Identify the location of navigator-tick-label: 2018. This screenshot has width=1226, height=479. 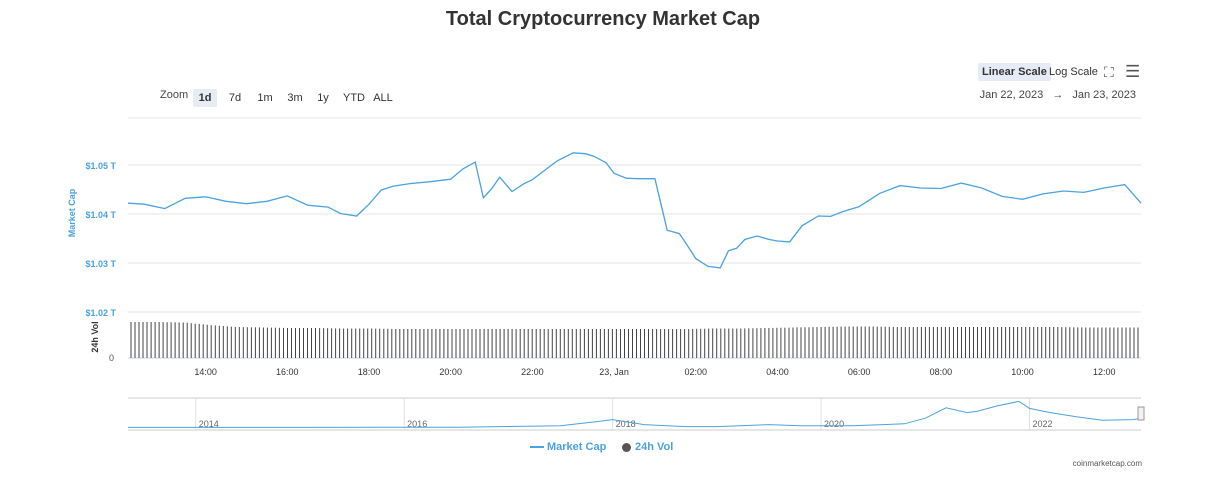
(626, 424).